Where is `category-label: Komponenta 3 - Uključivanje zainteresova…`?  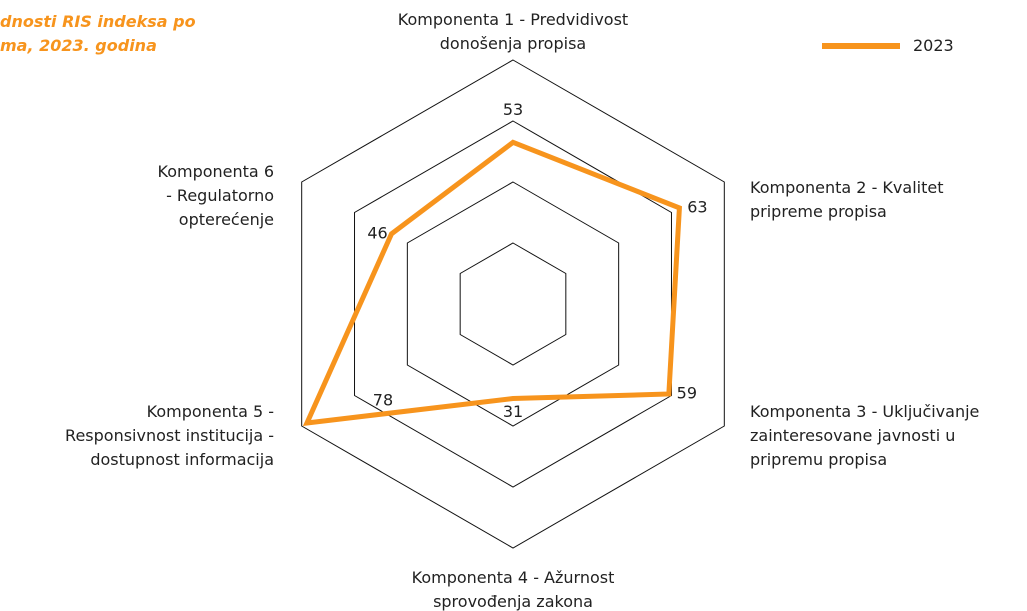
category-label: Komponenta 3 - Uključivanje zainteresova… is located at coordinates (865, 435).